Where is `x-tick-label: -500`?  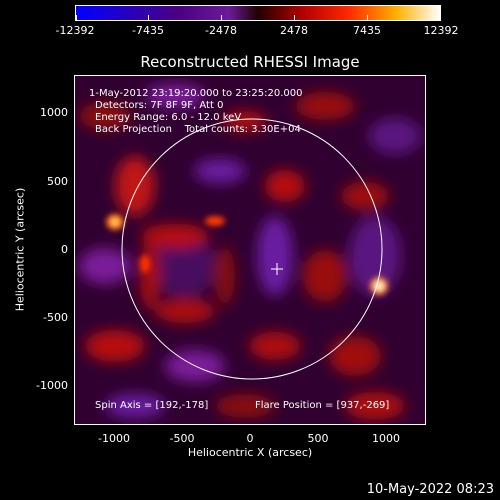
x-tick-label: -500 is located at coordinates (182, 438).